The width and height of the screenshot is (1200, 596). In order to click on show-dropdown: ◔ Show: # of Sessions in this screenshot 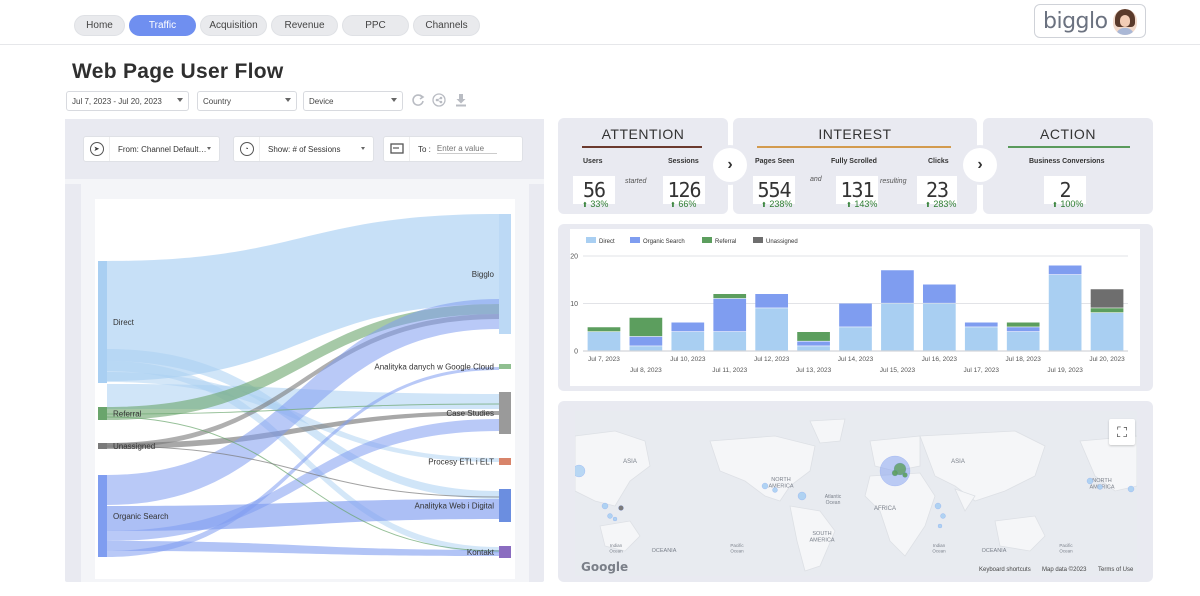, I will do `click(303, 149)`.